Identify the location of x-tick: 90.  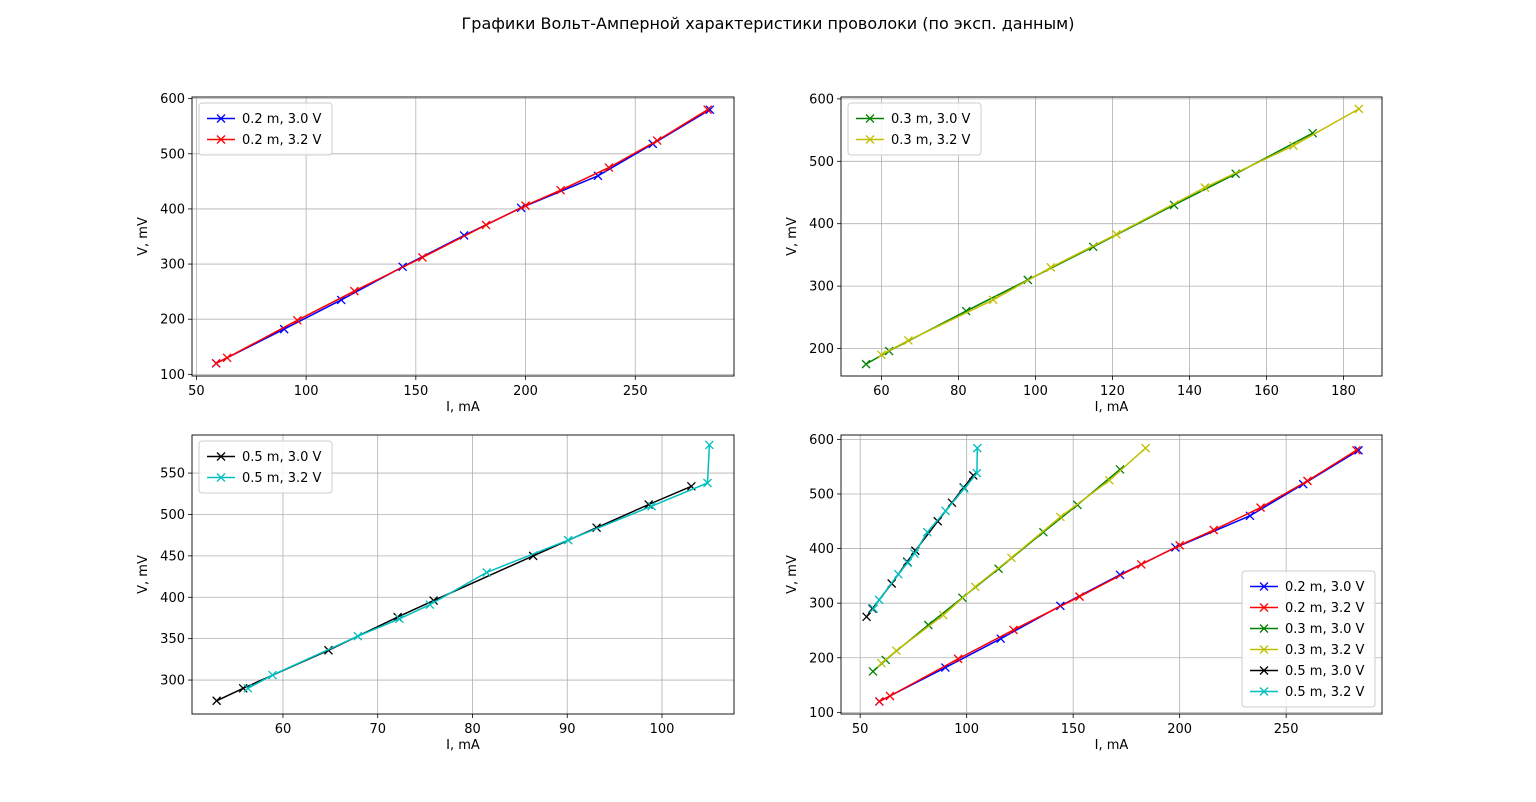
(567, 725).